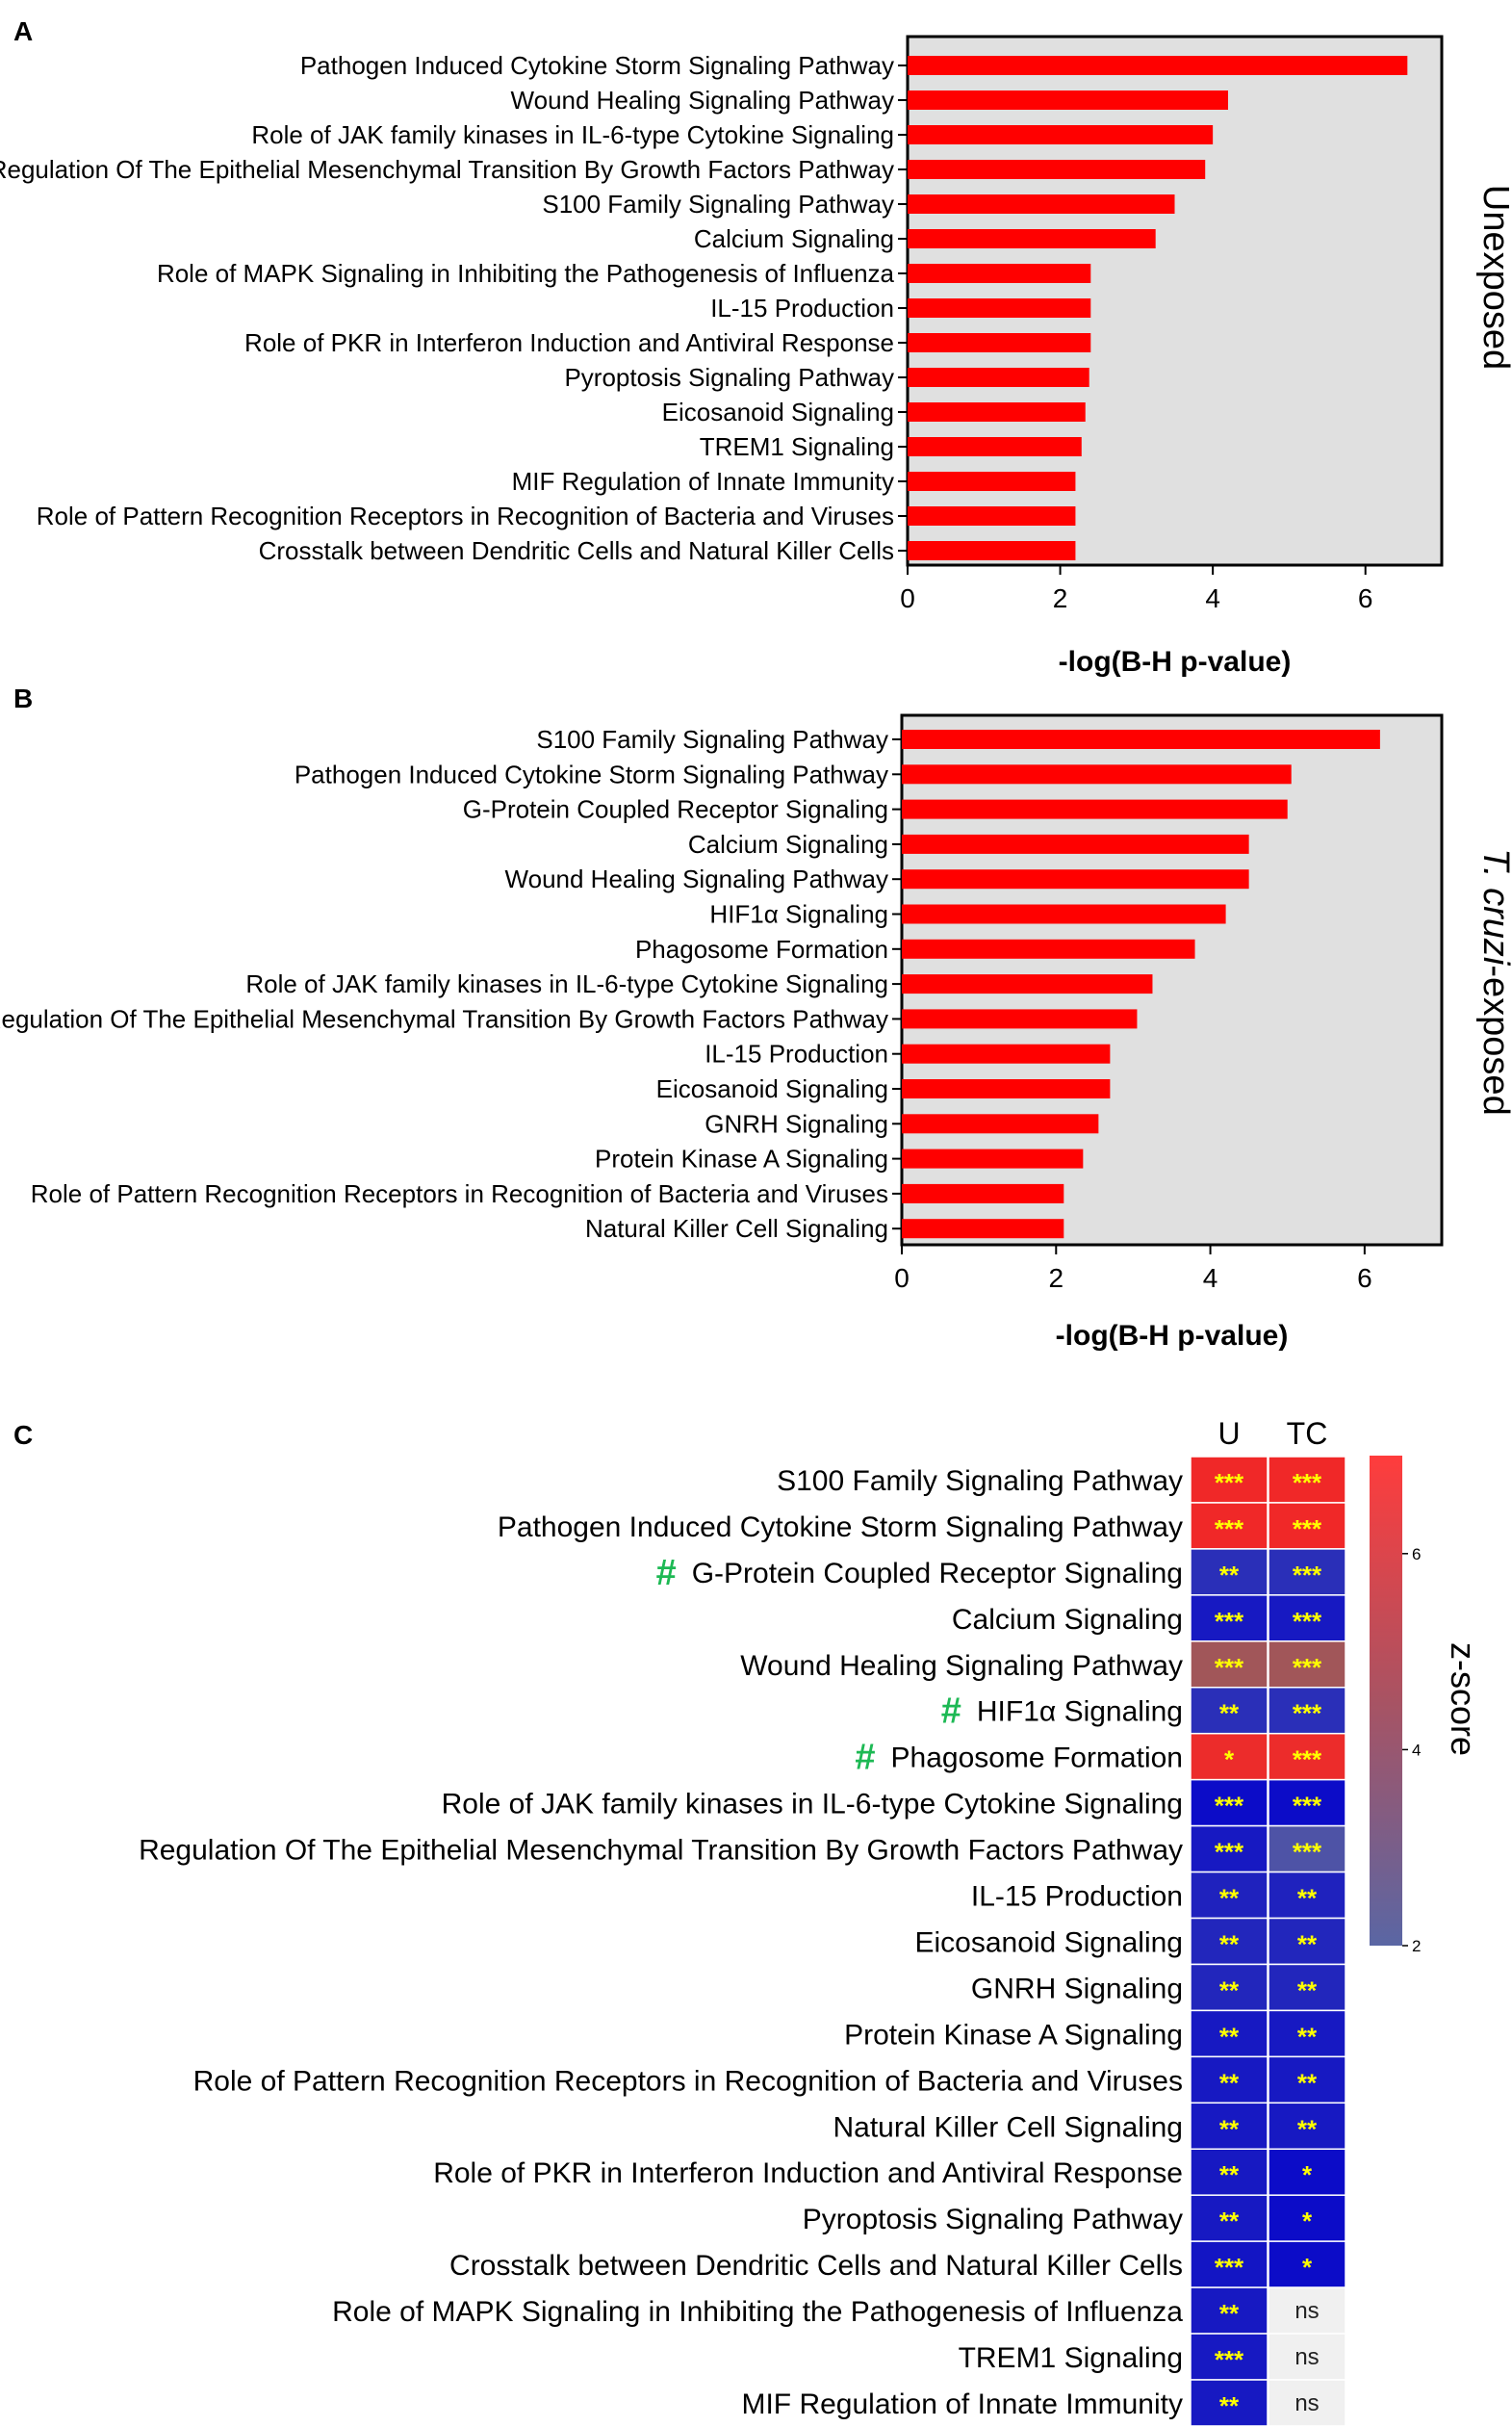  Describe the element at coordinates (1210, 1278) in the screenshot. I see `x-tick-label: 4` at that location.